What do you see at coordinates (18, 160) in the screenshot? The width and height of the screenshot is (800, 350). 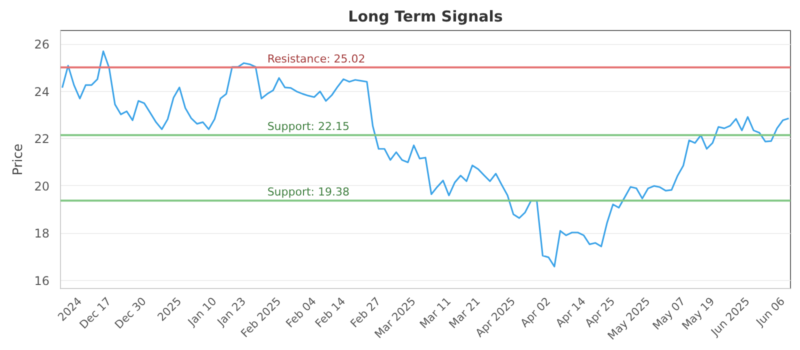 I see `y-axis-title: Price` at bounding box center [18, 160].